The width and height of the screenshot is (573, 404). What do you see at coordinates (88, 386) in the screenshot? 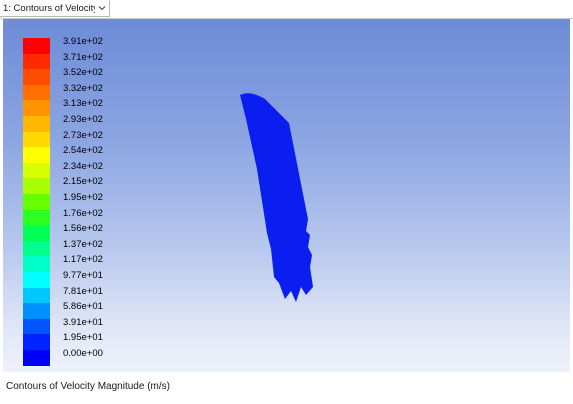
I see `plot-caption: Contours of Velocity Magnitude (m/s)` at bounding box center [88, 386].